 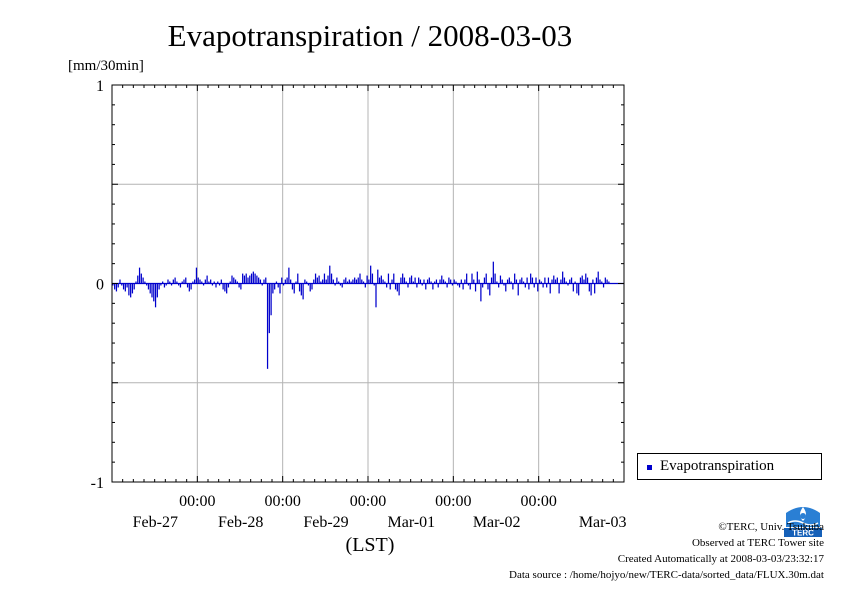 What do you see at coordinates (155, 522) in the screenshot?
I see `x-tick-date-label: Feb-27` at bounding box center [155, 522].